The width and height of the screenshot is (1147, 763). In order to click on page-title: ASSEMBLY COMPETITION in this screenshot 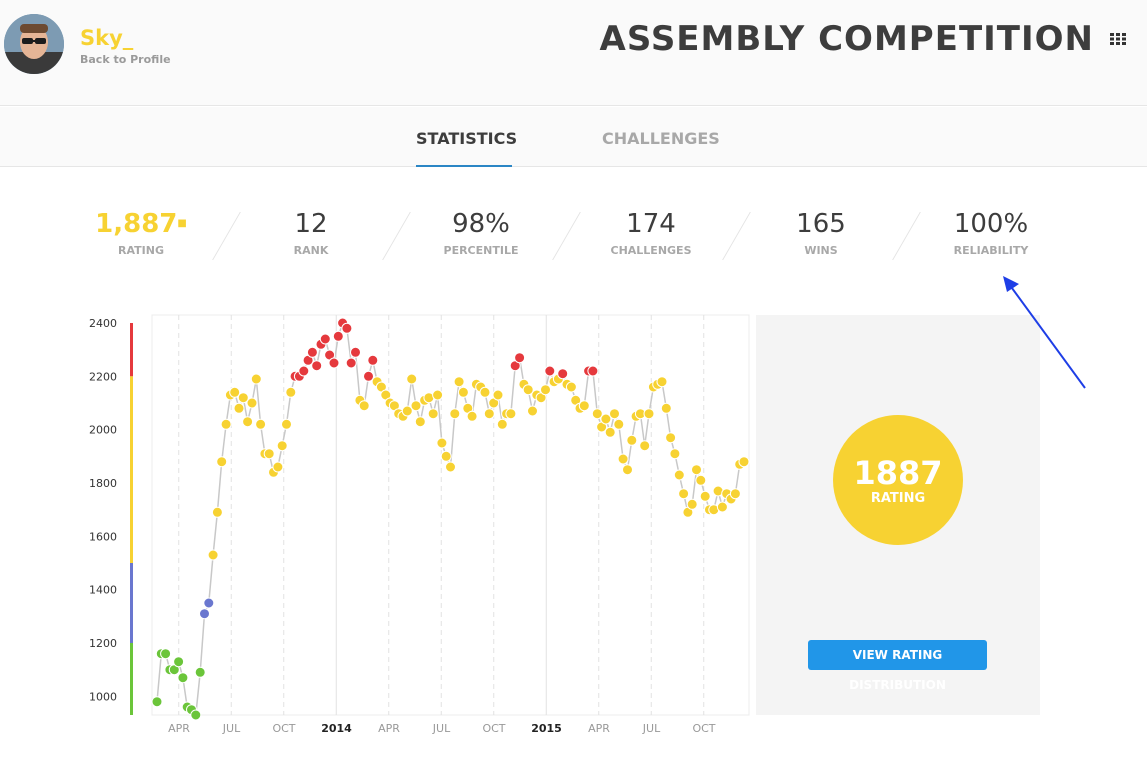, I will do `click(846, 39)`.